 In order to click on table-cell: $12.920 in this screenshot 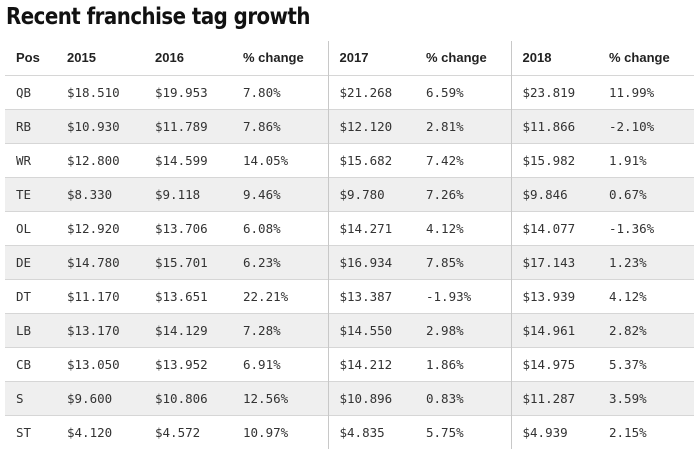, I will do `click(93, 228)`.